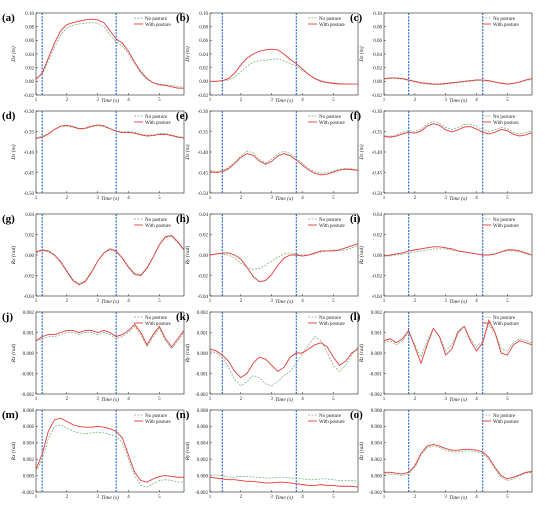 This screenshot has width=550, height=511. What do you see at coordinates (187, 152) in the screenshot?
I see `y-axis-label: Dz (m)` at bounding box center [187, 152].